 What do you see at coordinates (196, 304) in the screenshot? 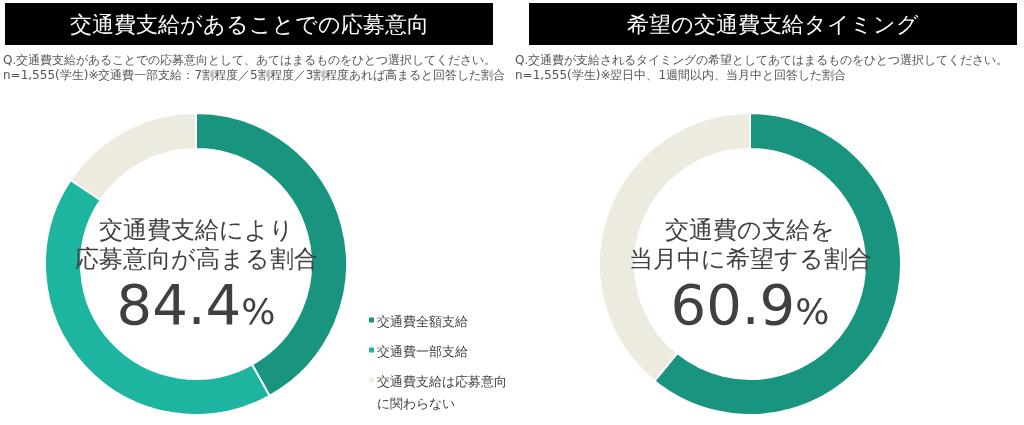
I see `text: 84.4%` at bounding box center [196, 304].